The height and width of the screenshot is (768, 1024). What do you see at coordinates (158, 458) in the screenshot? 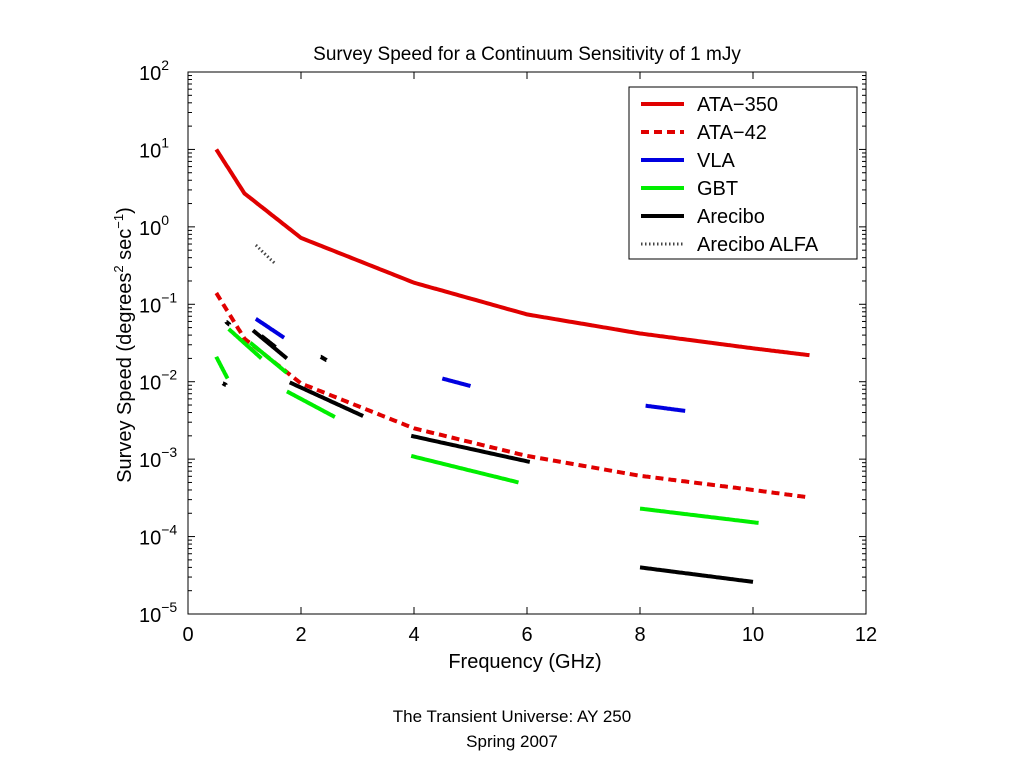
I see `y-tick-label: 10⁻³` at bounding box center [158, 458].